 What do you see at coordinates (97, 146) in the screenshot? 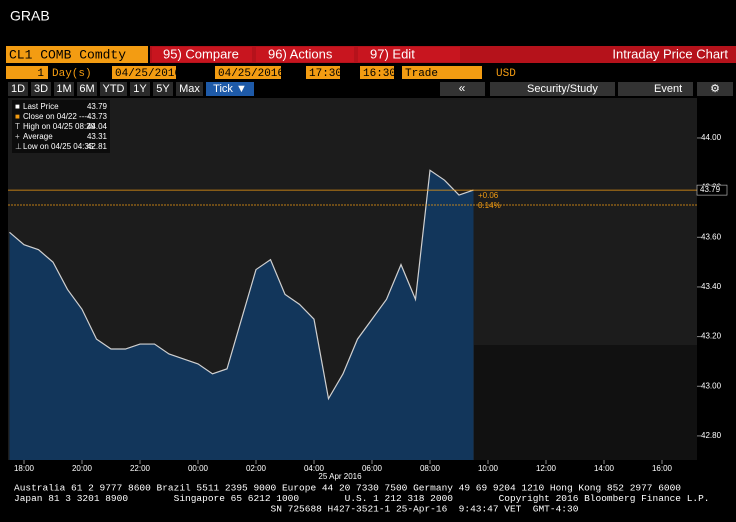
I see `legend-value: 42.81` at bounding box center [97, 146].